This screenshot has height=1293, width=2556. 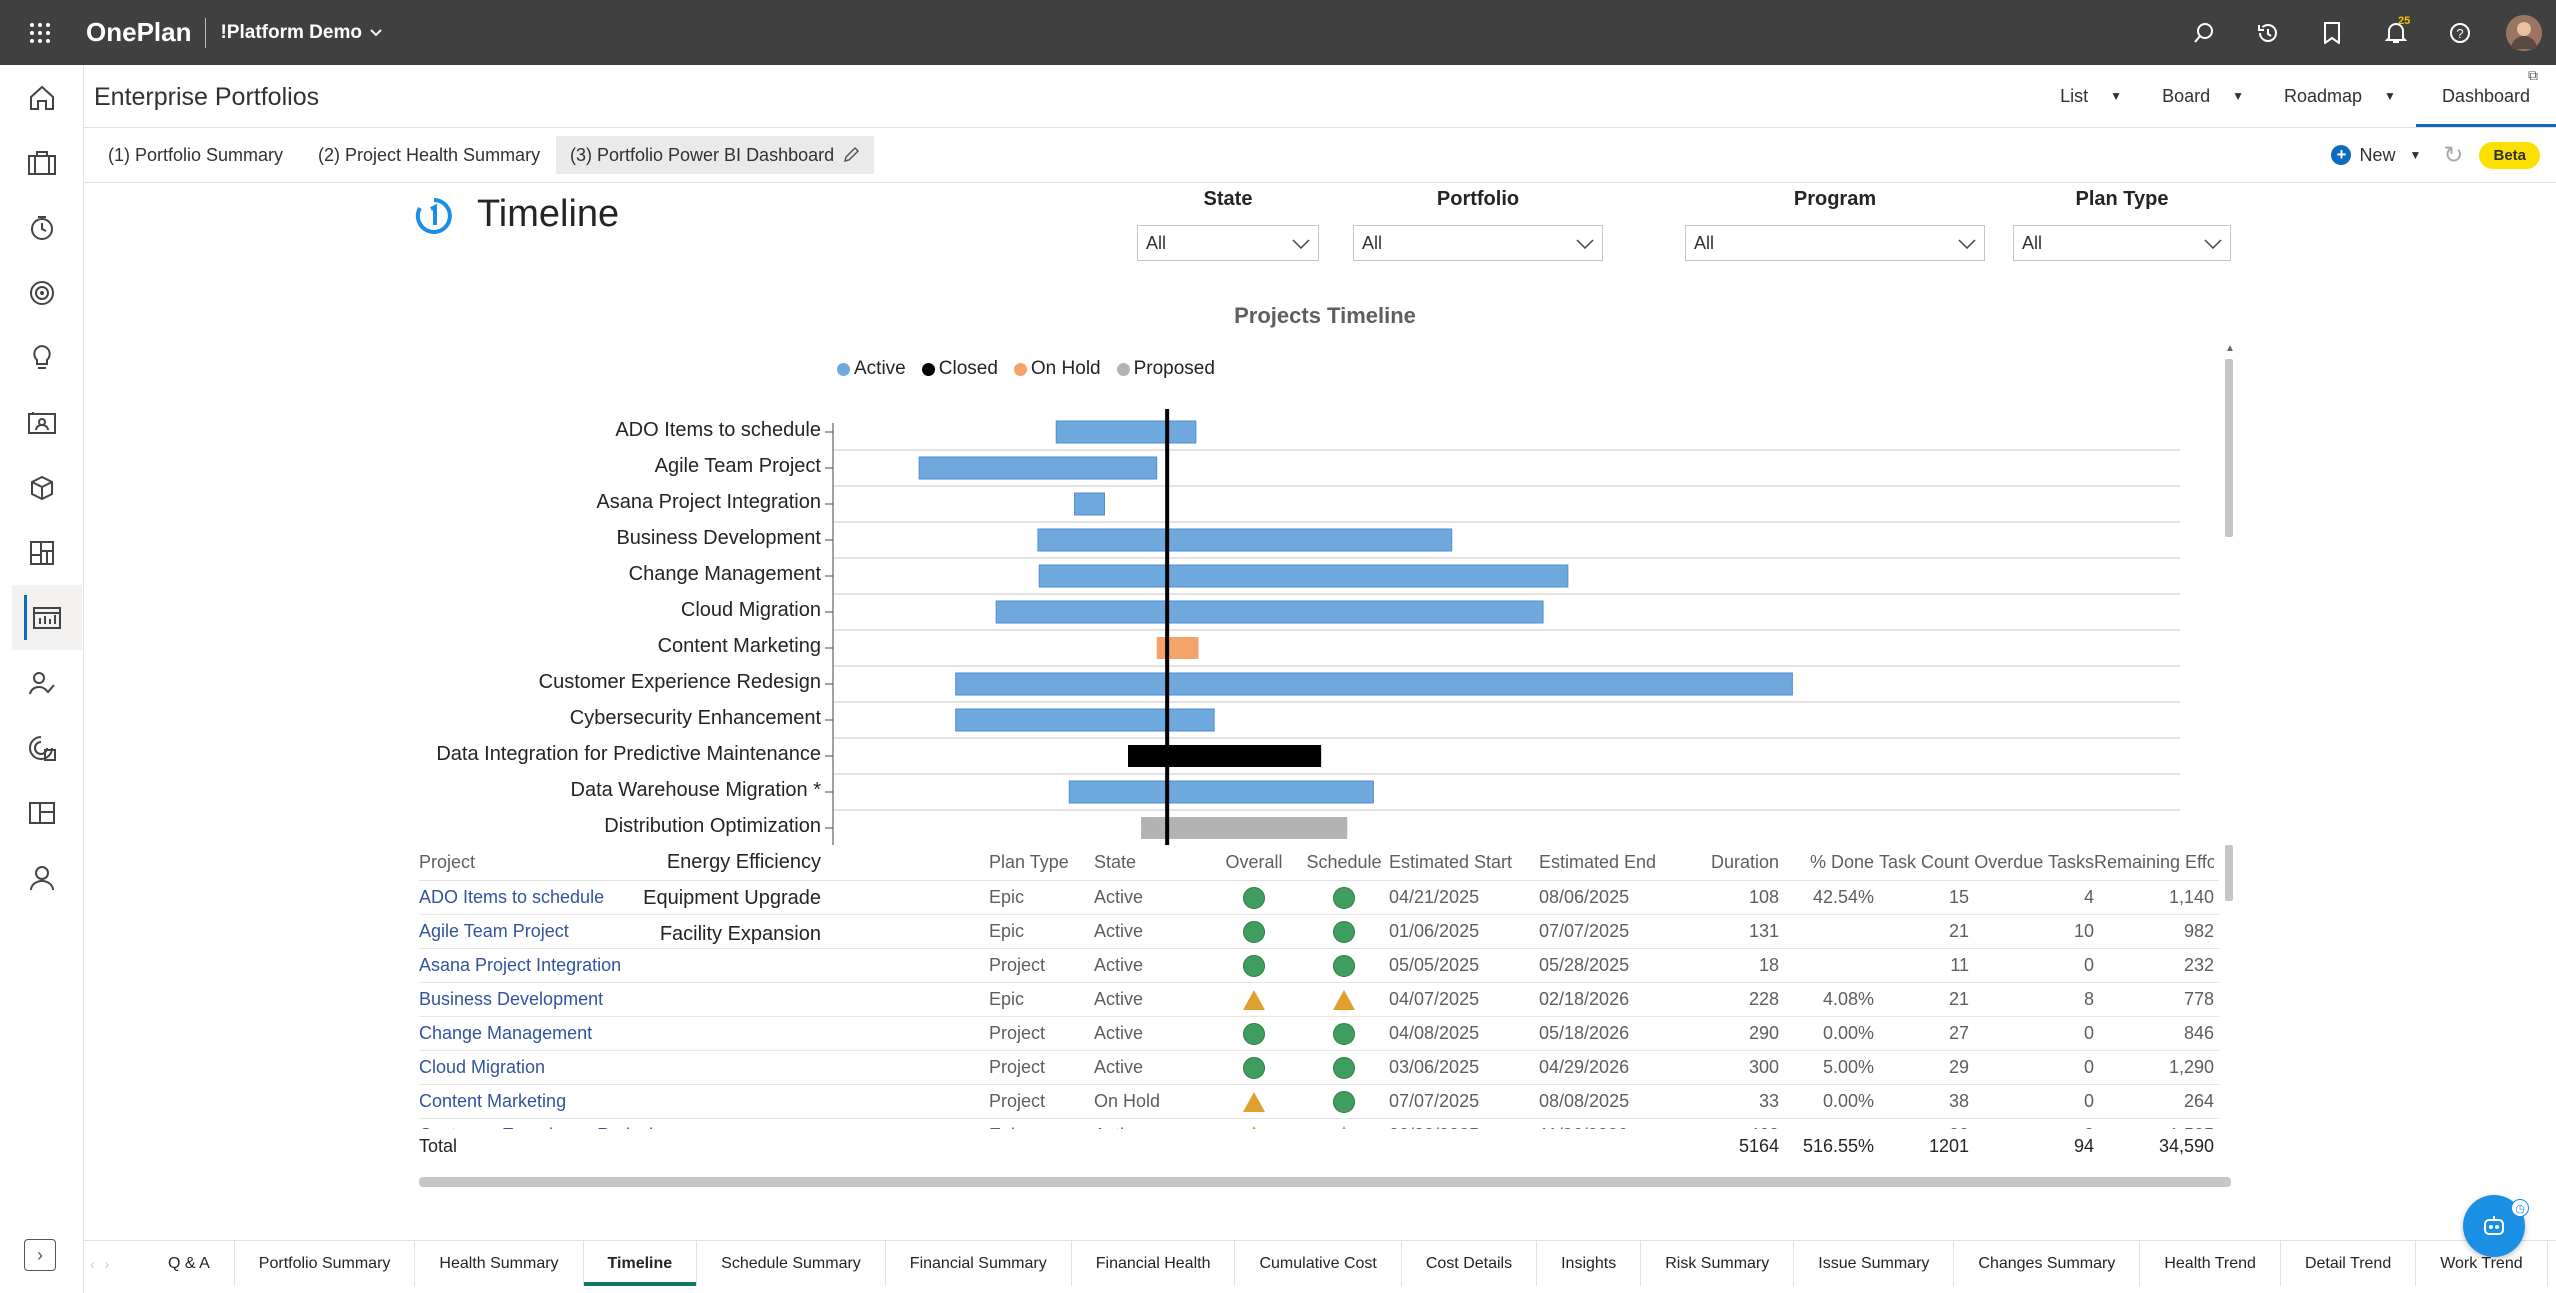 What do you see at coordinates (42, 877) in the screenshot?
I see `nav-profile` at bounding box center [42, 877].